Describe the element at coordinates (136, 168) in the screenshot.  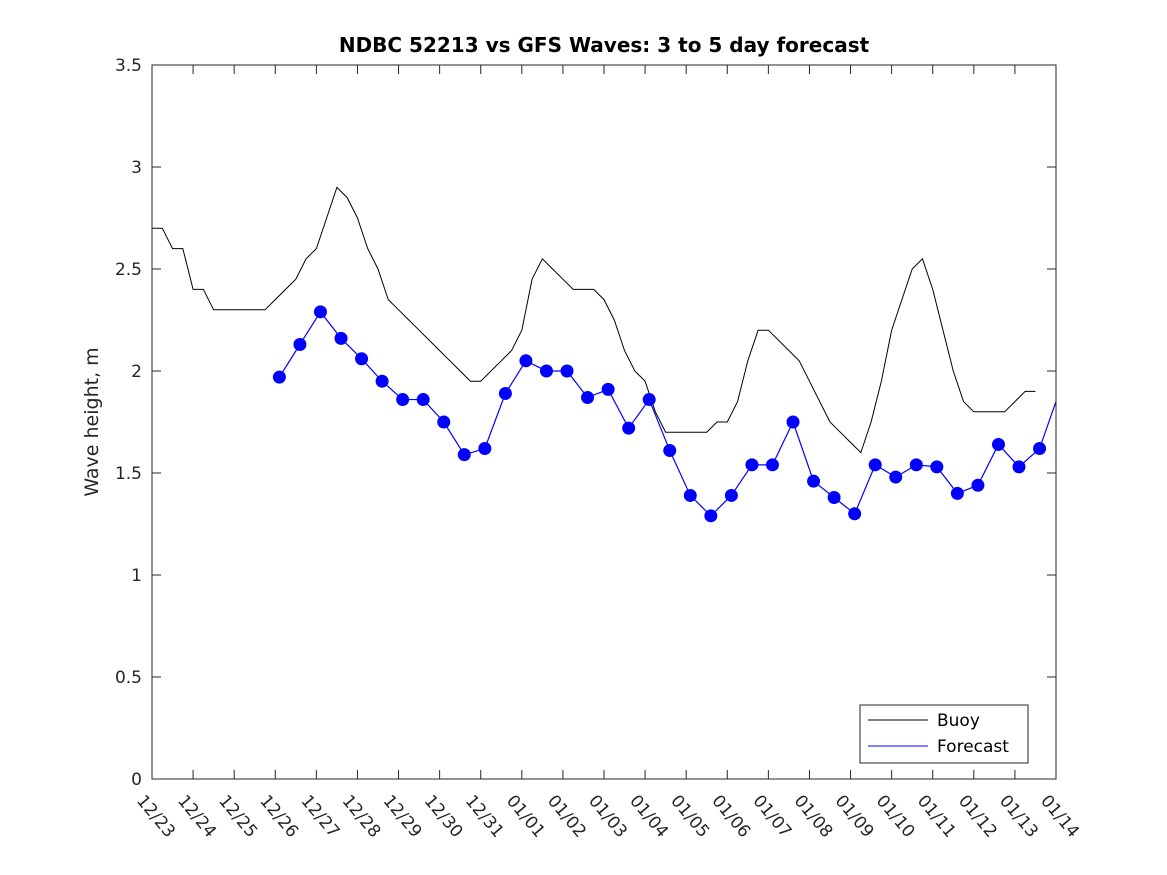
I see `y-tick-label: 3` at that location.